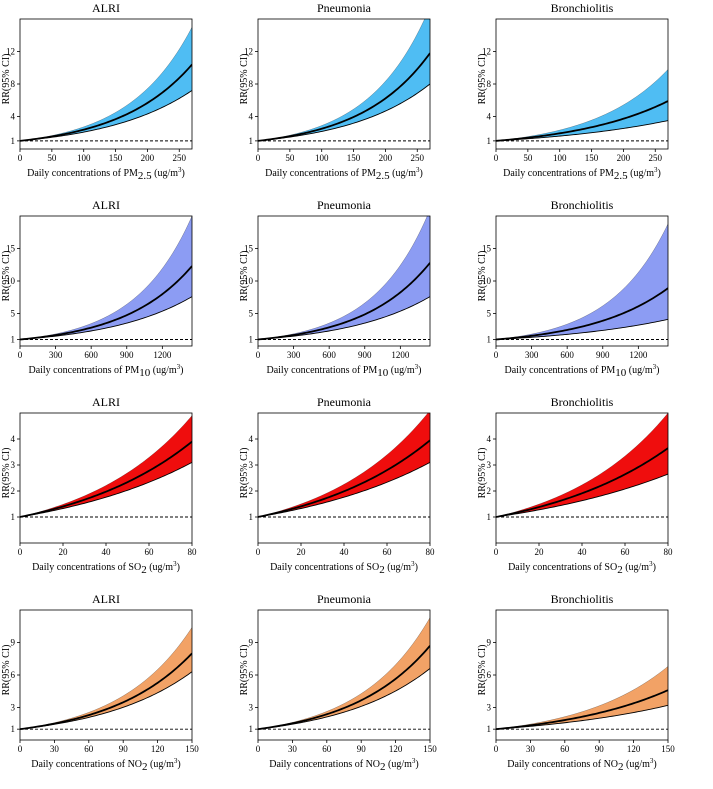  Describe the element at coordinates (638, 355) in the screenshot. I see `x-tick-label: 1200` at that location.